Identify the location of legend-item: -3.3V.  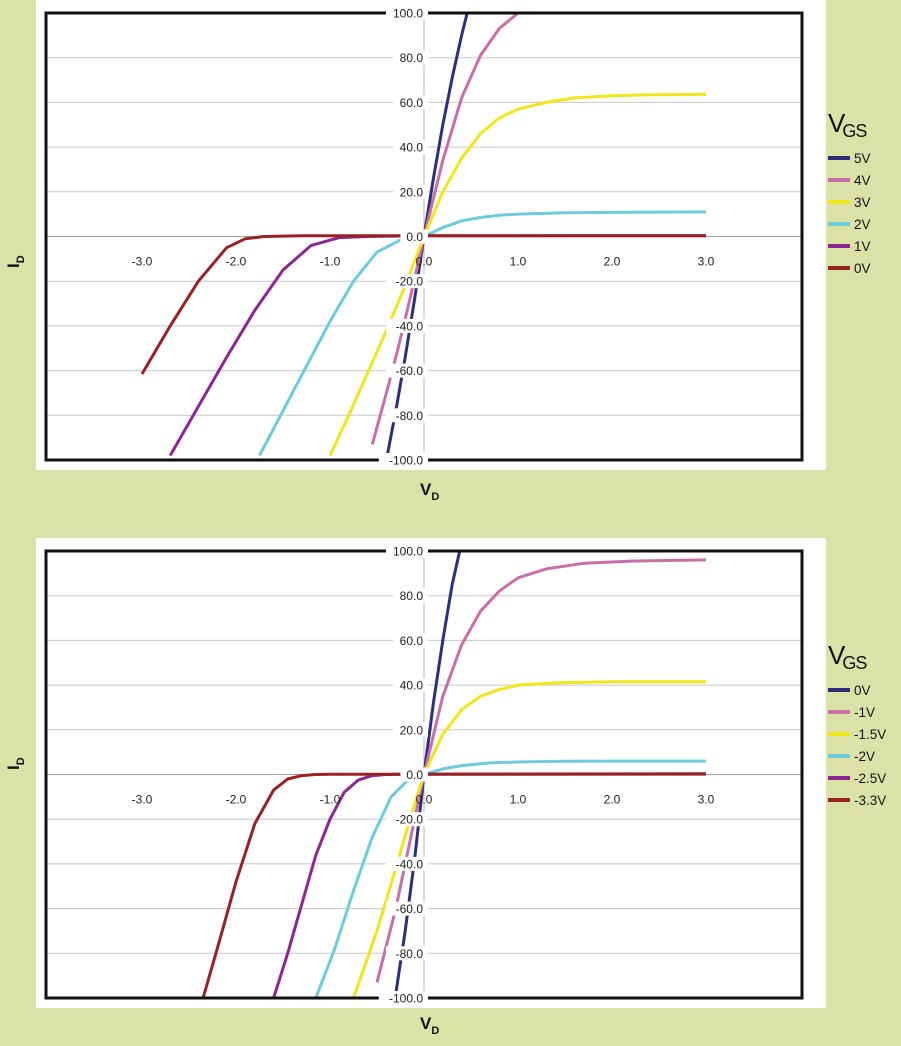
(864, 800).